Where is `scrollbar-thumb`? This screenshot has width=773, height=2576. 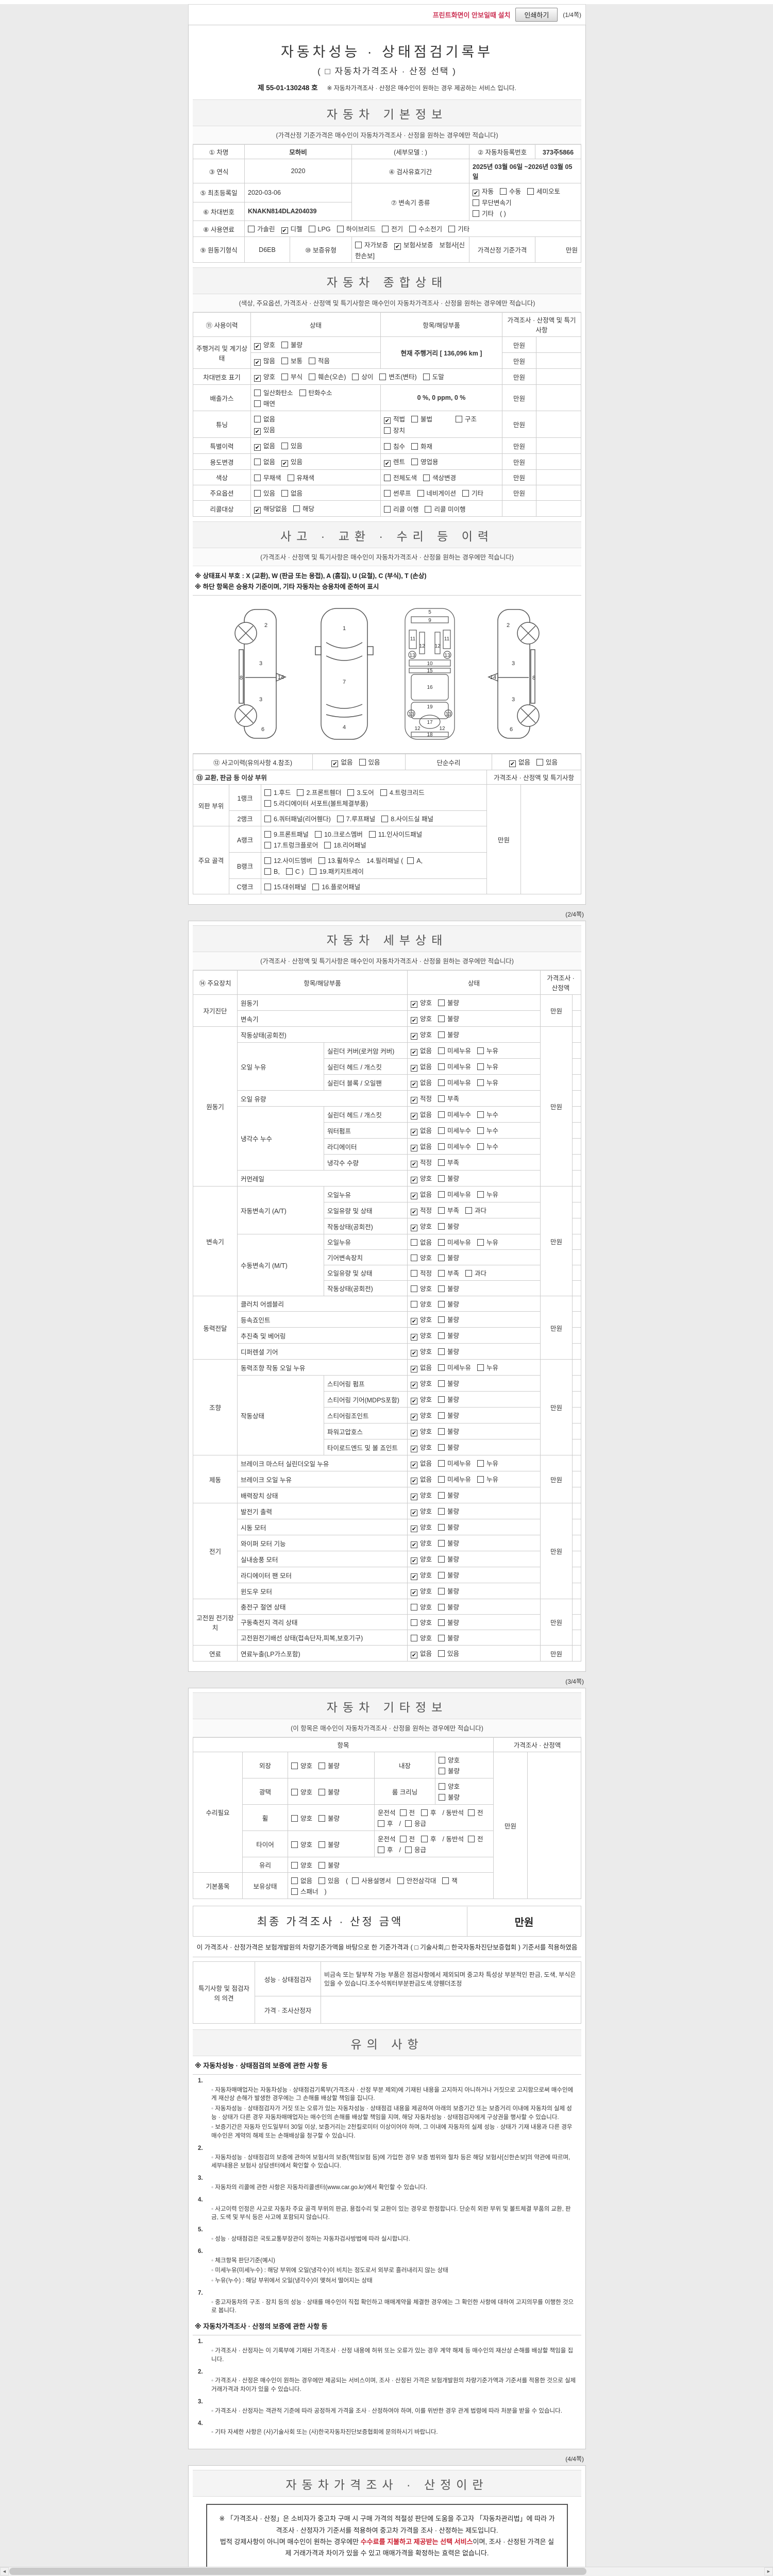
scrollbar-thumb is located at coordinates (297, 2571).